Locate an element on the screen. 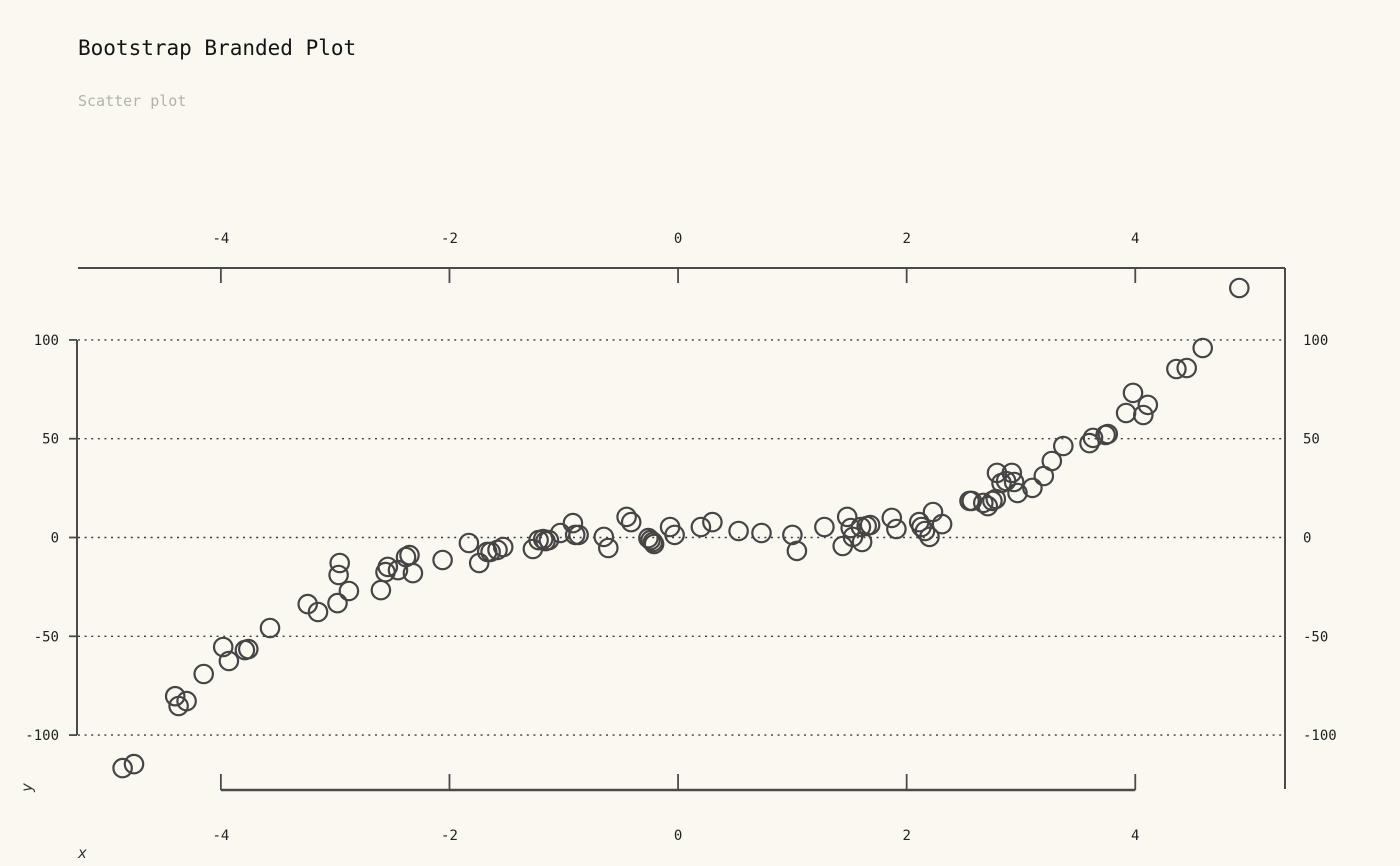 The image size is (1400, 866). bottom-x-tick-label: -2 is located at coordinates (449, 836).